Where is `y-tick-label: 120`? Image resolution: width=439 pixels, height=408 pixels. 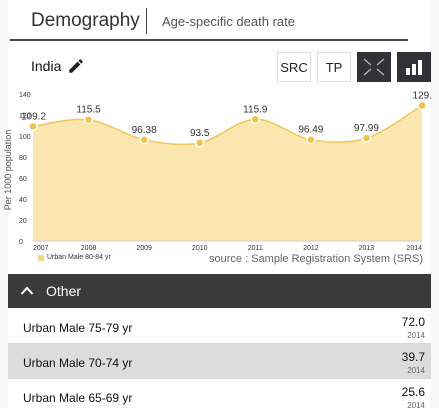
y-tick-label: 120 is located at coordinates (25, 116).